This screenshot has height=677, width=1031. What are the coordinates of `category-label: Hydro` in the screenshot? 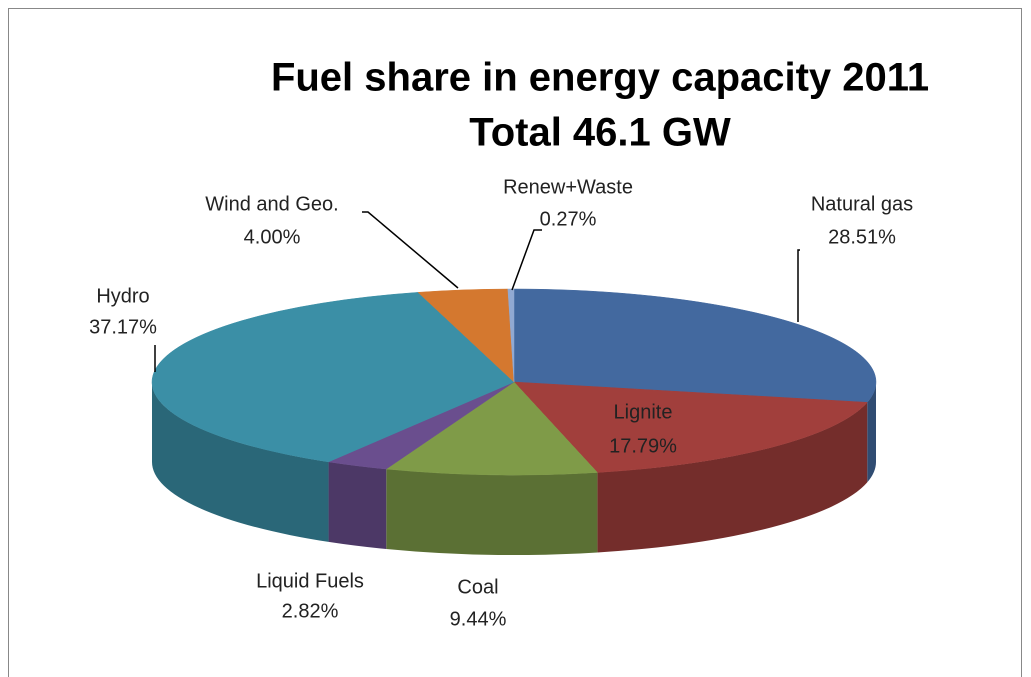 It's located at (122, 296).